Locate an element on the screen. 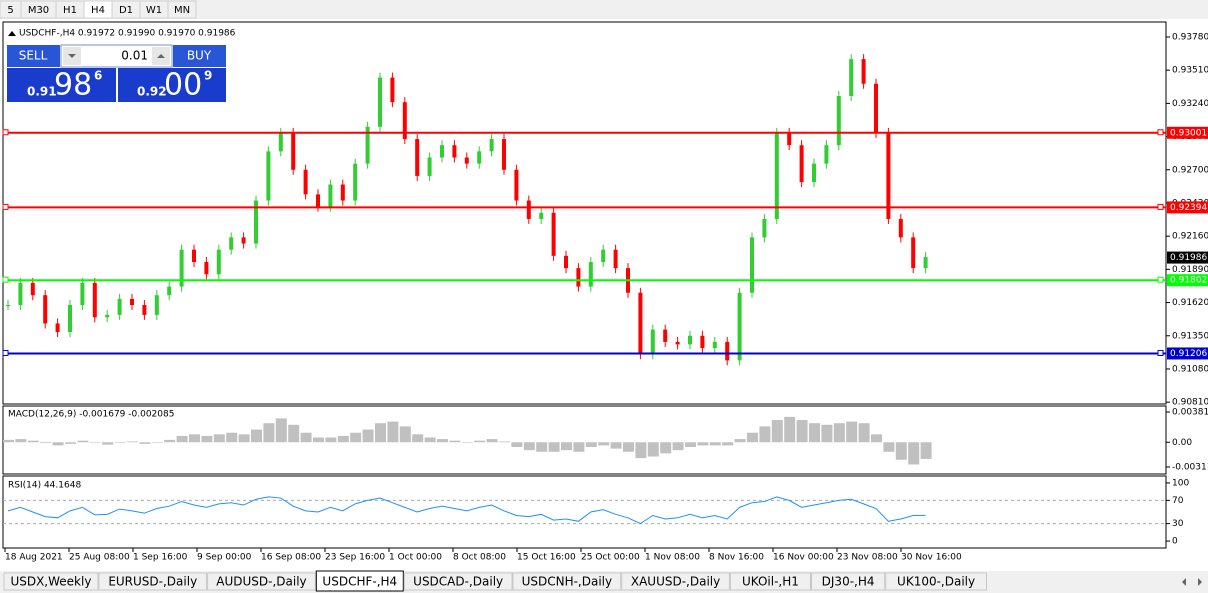  y-tick-label: 0.91890 is located at coordinates (1190, 270).